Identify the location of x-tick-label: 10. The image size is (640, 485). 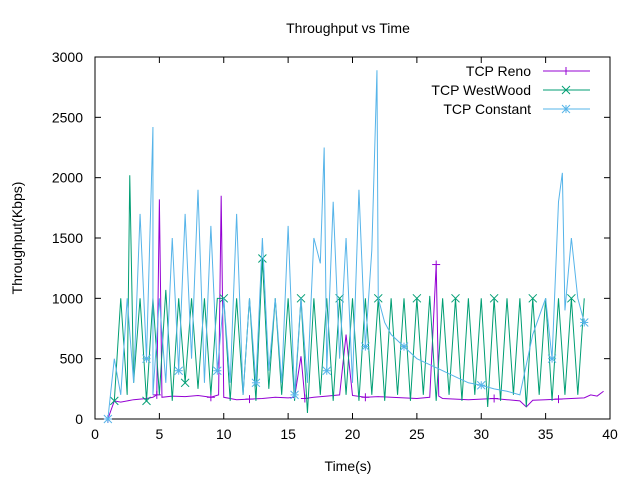
(224, 434).